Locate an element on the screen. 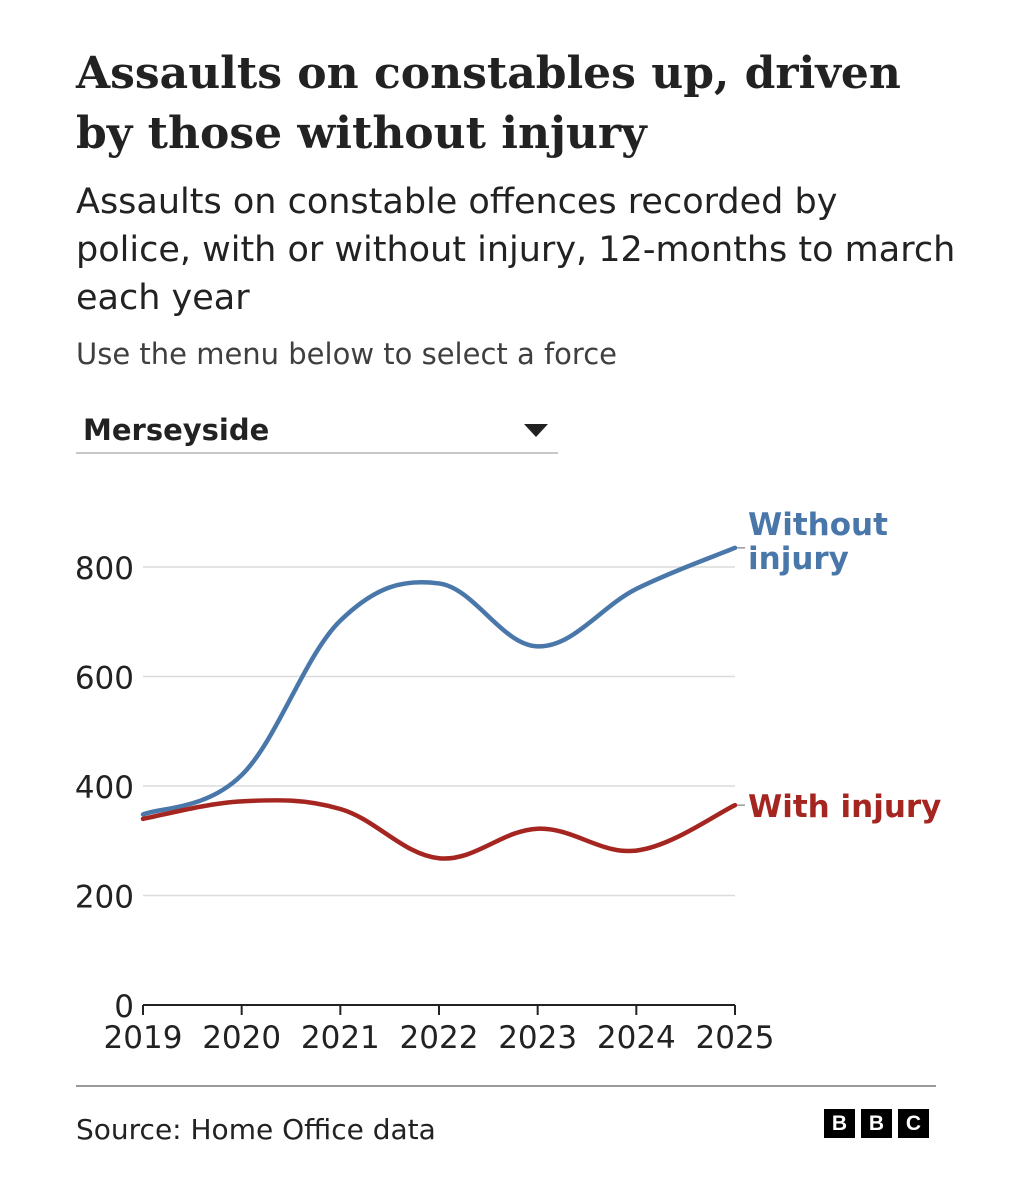 Image resolution: width=1010 pixels, height=1200 pixels. x-axis: 2019 2020 2021 2022 2023 2024 2025 is located at coordinates (439, 1030).